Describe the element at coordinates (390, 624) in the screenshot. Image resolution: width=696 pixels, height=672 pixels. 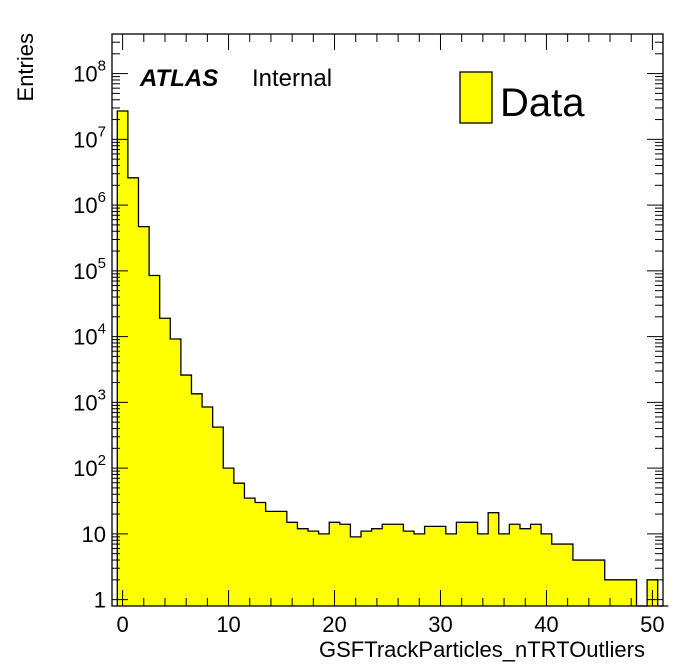
I see `x-tick-labels: 0 10 20 30 40 50` at that location.